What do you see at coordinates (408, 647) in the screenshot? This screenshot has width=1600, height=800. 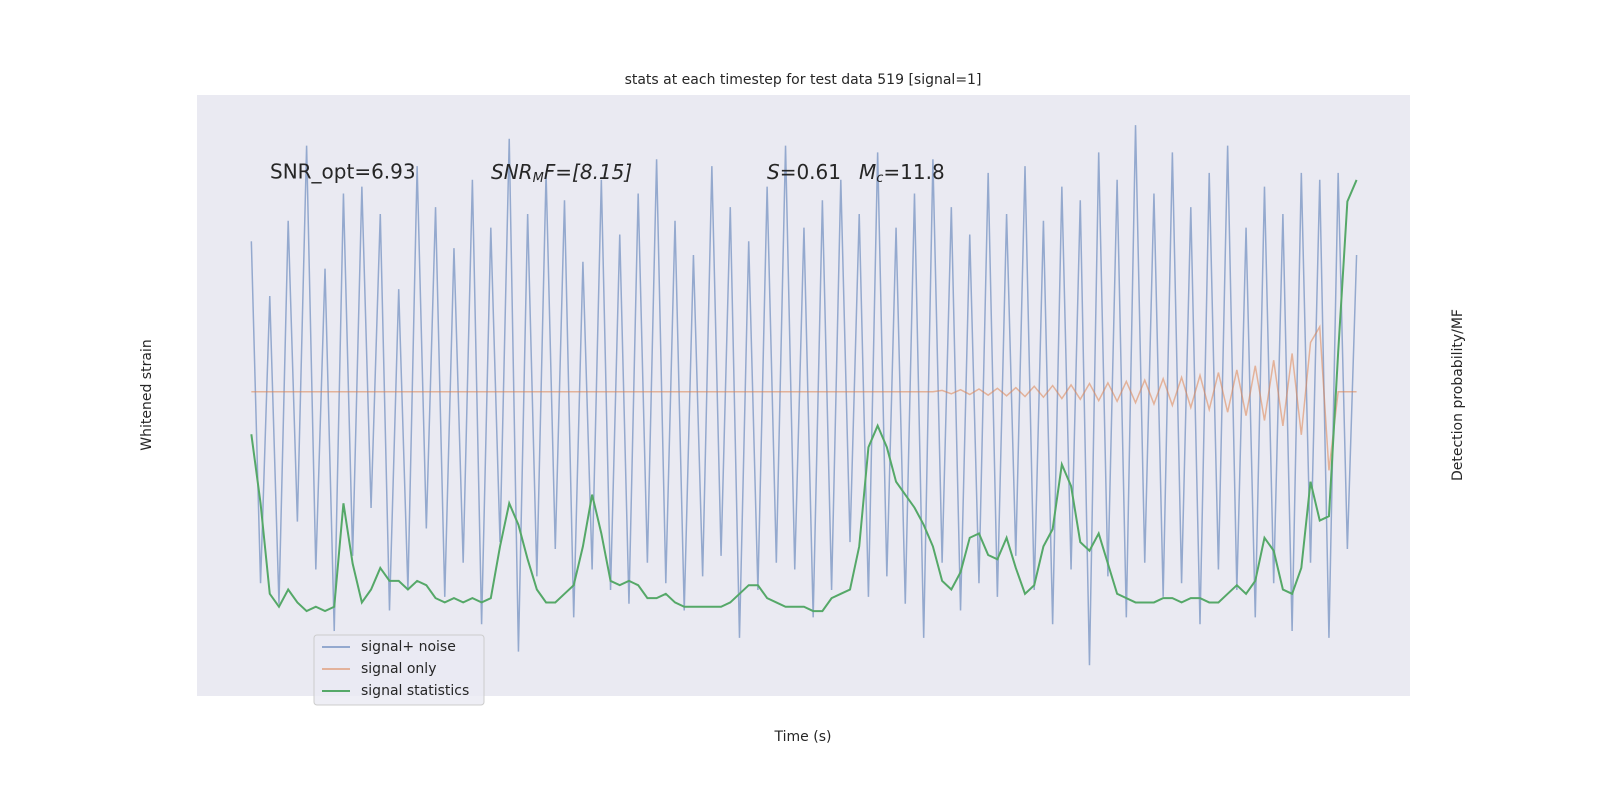 I see `legend-label: signal+ noise` at bounding box center [408, 647].